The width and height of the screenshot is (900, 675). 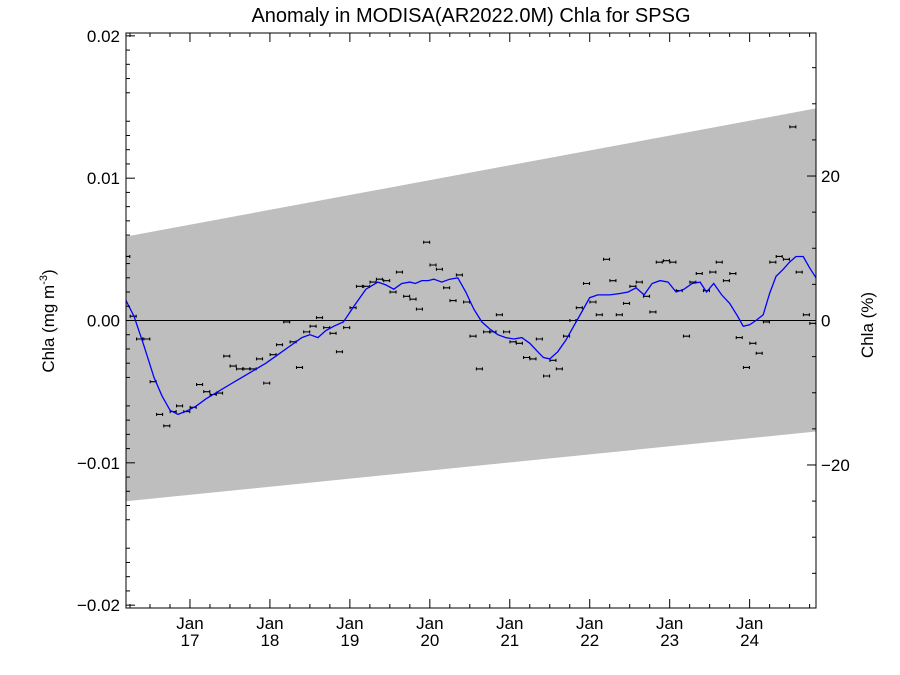 I want to click on y-tick-label-right: −20, so click(x=835, y=465).